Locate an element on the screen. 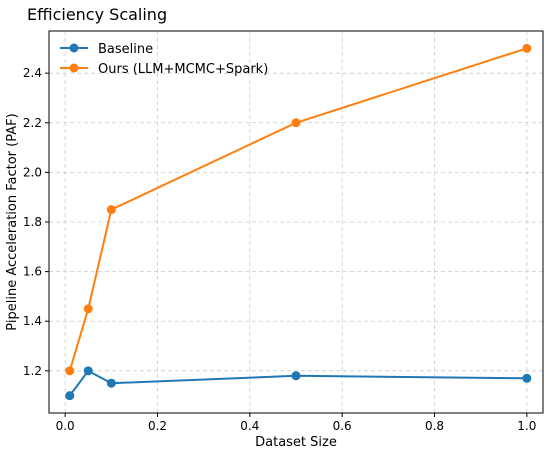 Image resolution: width=550 pixels, height=453 pixels. chart-title: Efficiency Scaling is located at coordinates (97, 14).